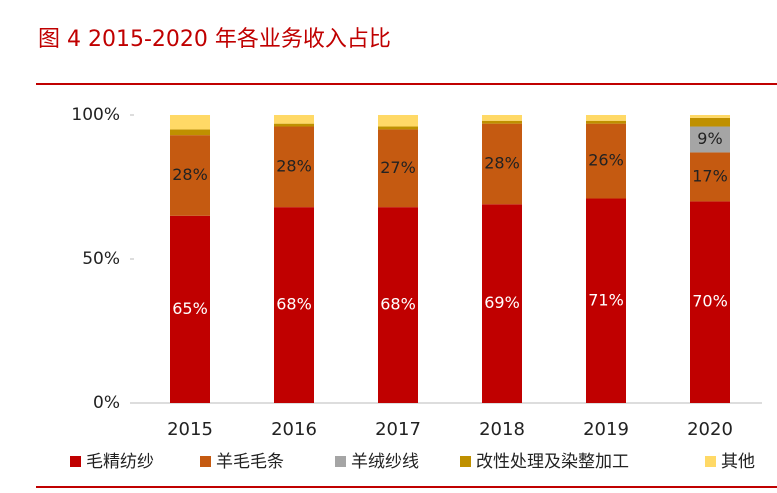 The height and width of the screenshot is (493, 777). I want to click on legend-label: 羊绒纱线, so click(385, 462).